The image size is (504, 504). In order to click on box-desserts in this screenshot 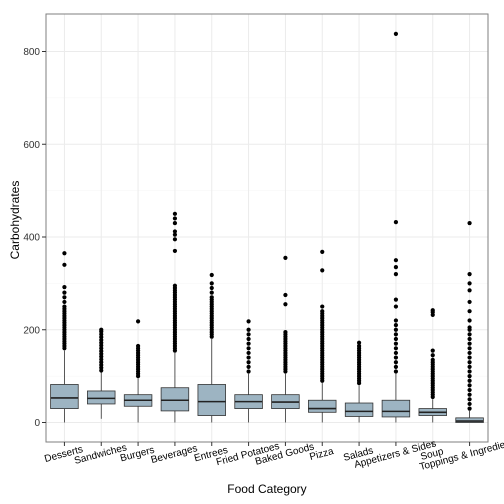, I will do `click(64, 337)`.